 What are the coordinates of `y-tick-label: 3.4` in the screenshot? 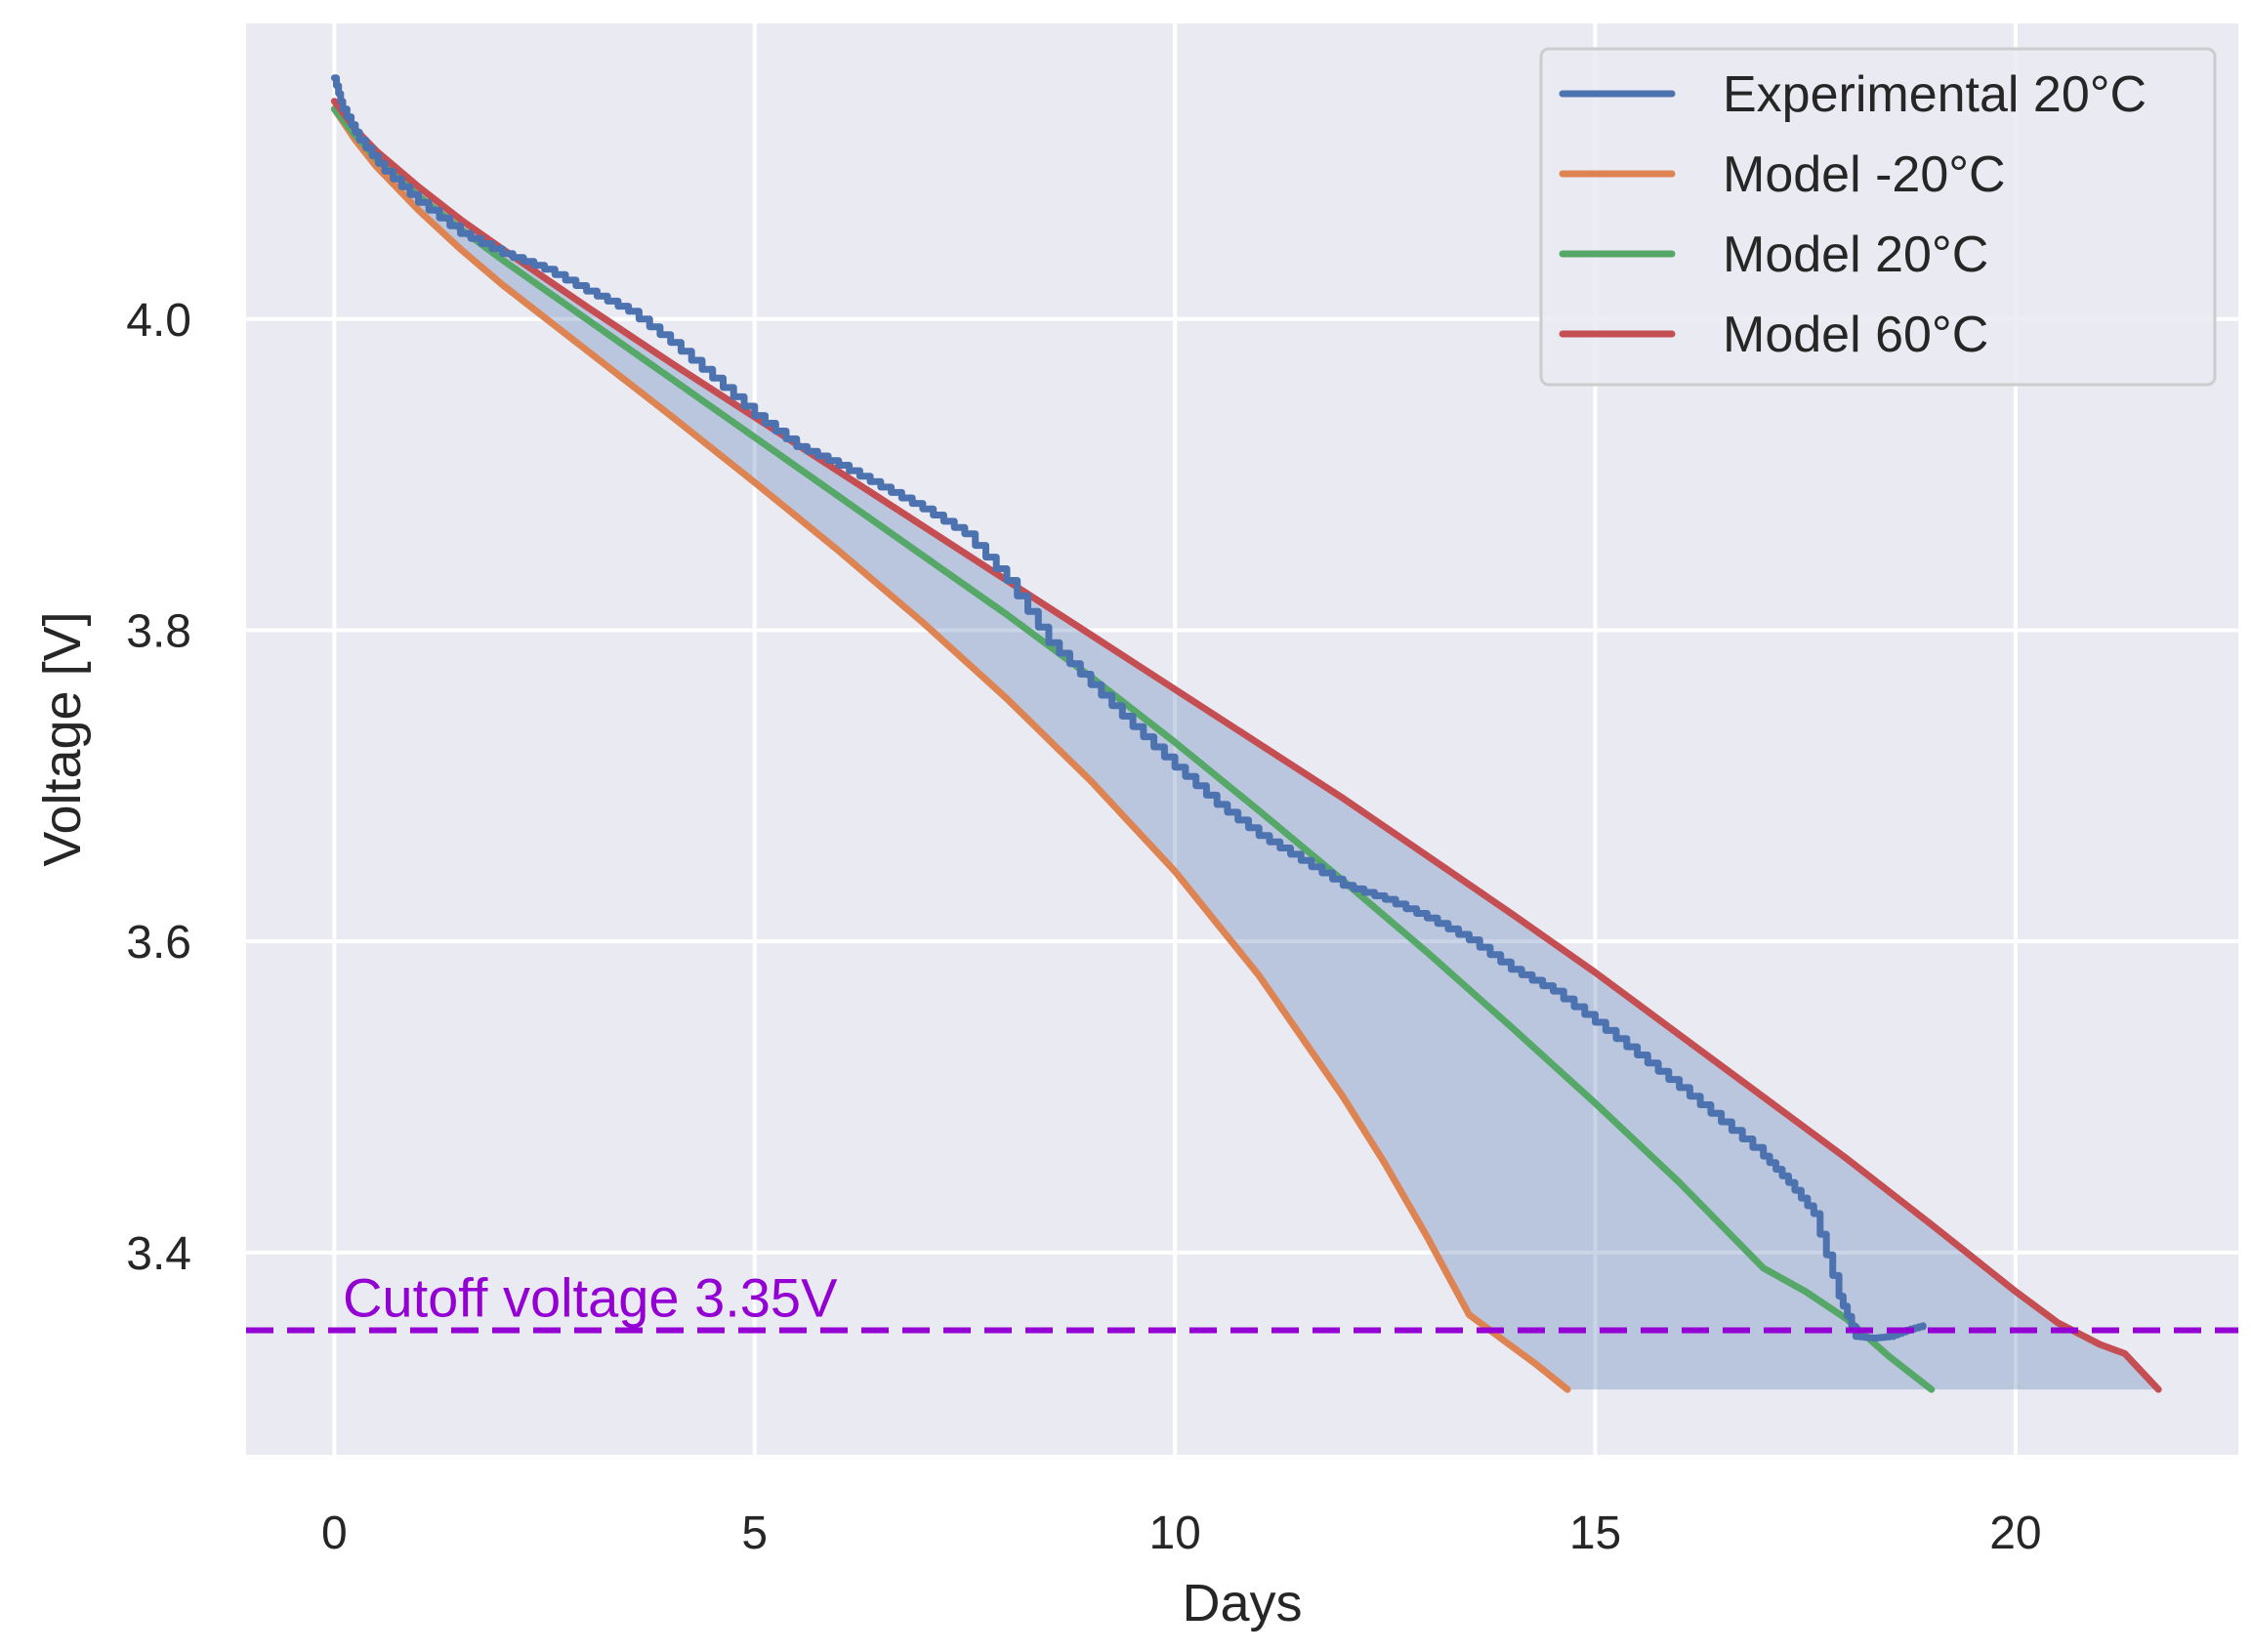 It's located at (159, 1254).